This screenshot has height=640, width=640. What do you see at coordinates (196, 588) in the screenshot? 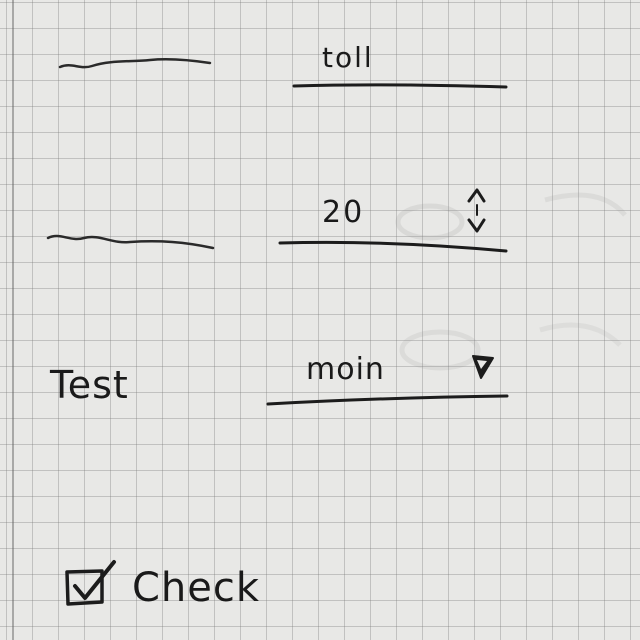
I see `checkbox-label: Check` at bounding box center [196, 588].